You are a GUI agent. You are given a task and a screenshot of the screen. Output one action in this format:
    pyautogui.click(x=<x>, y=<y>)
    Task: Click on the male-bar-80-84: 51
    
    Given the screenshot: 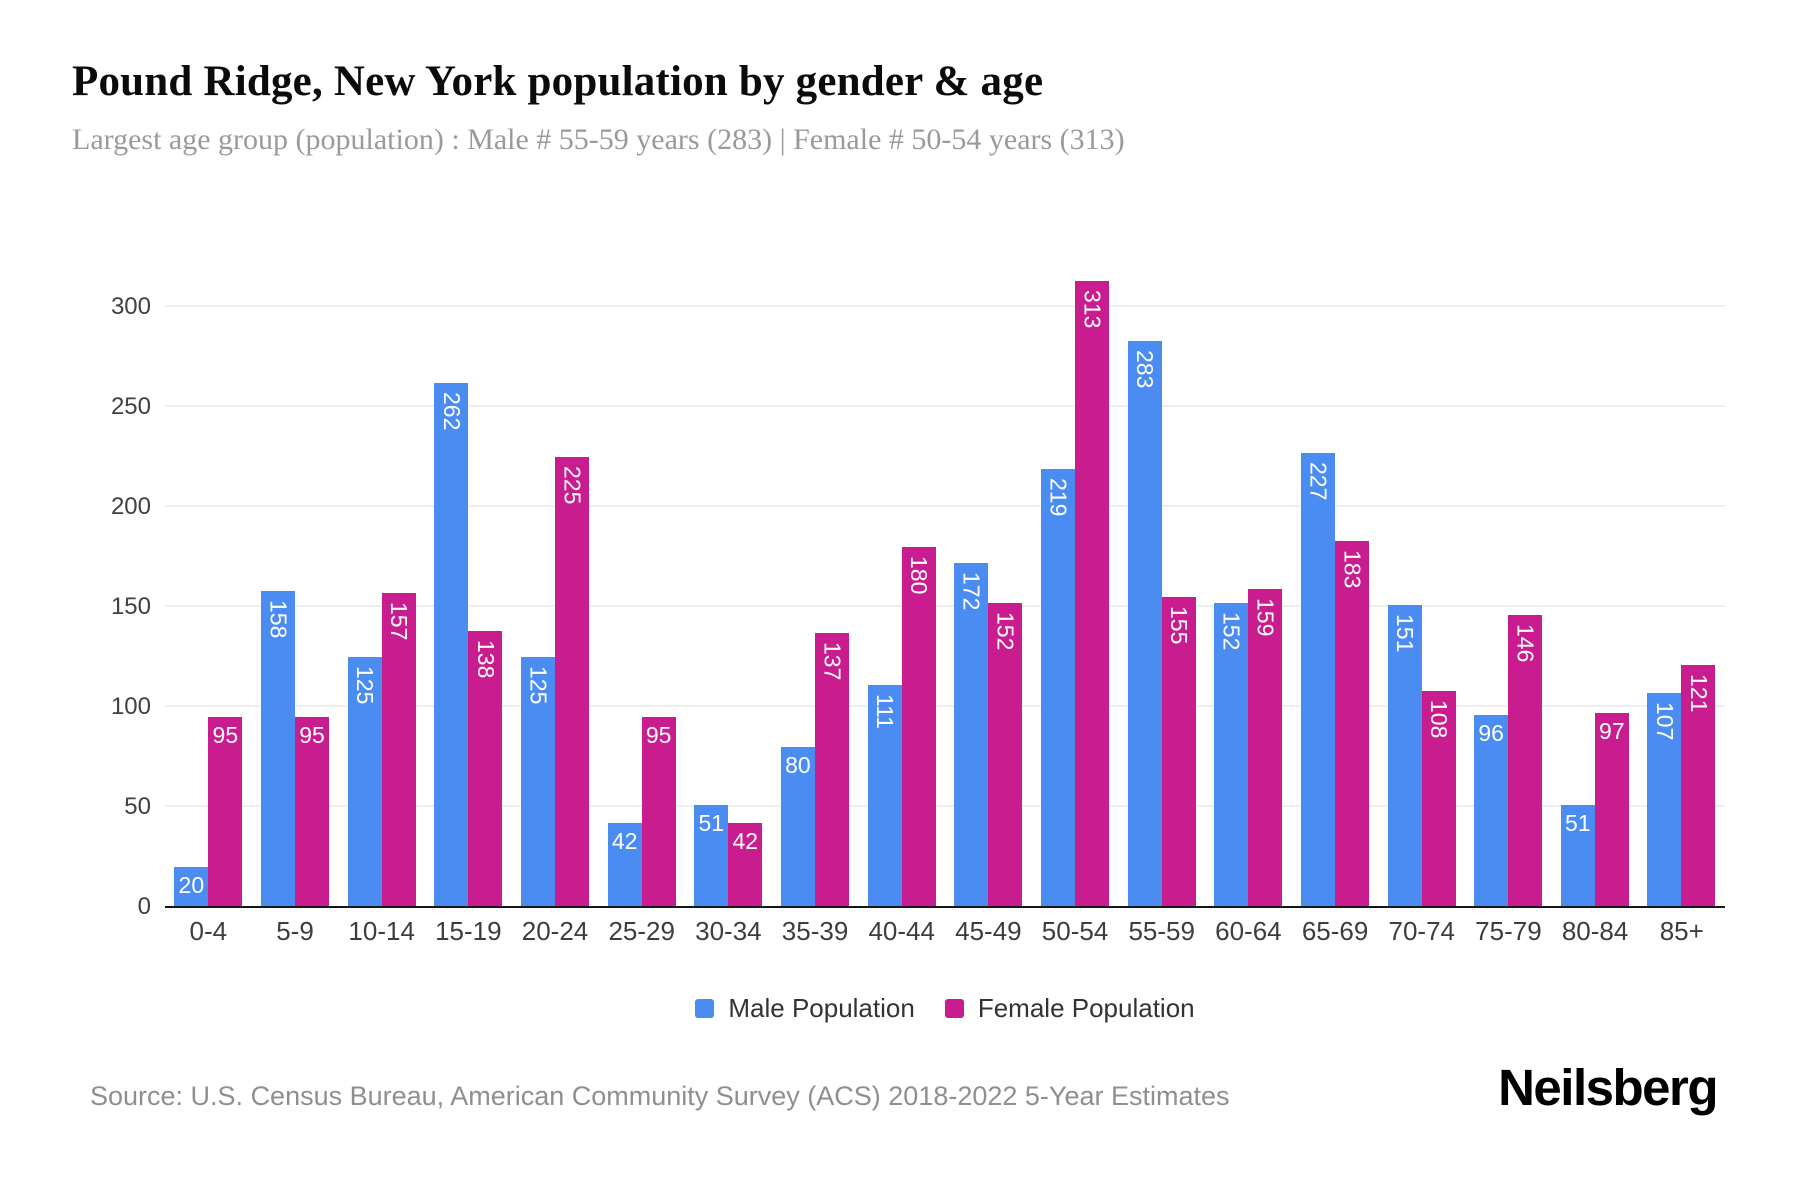 What is the action you would take?
    pyautogui.click(x=1577, y=856)
    